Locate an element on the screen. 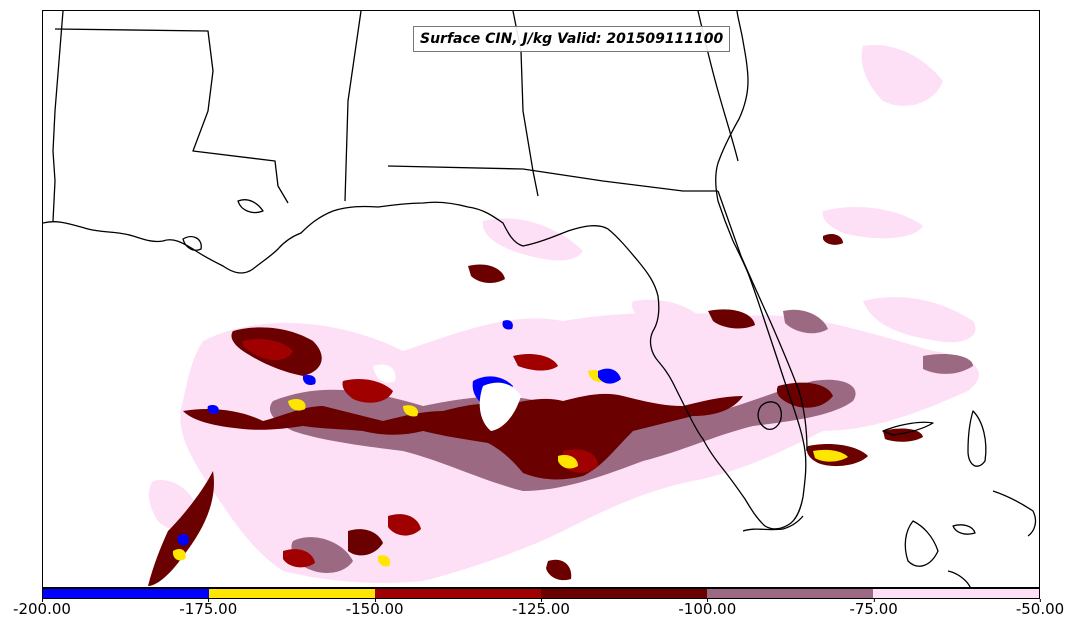  colorbar-tick-label: -125.00 is located at coordinates (541, 608).